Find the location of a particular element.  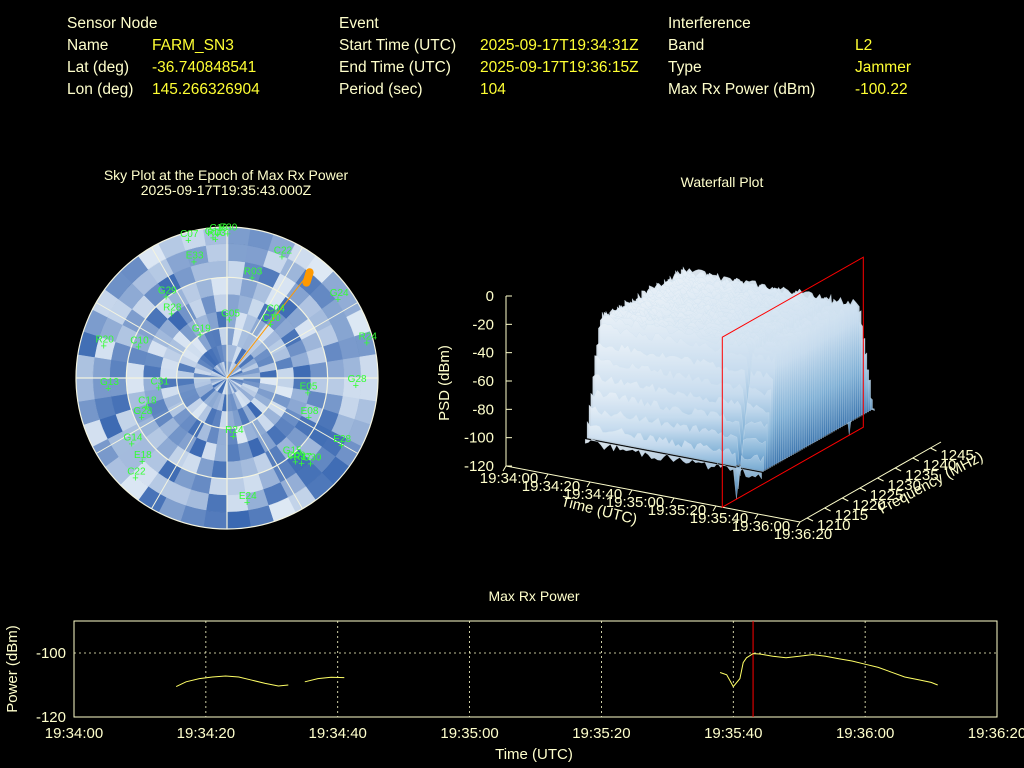

sensor-title: Sensor Node is located at coordinates (112, 23).